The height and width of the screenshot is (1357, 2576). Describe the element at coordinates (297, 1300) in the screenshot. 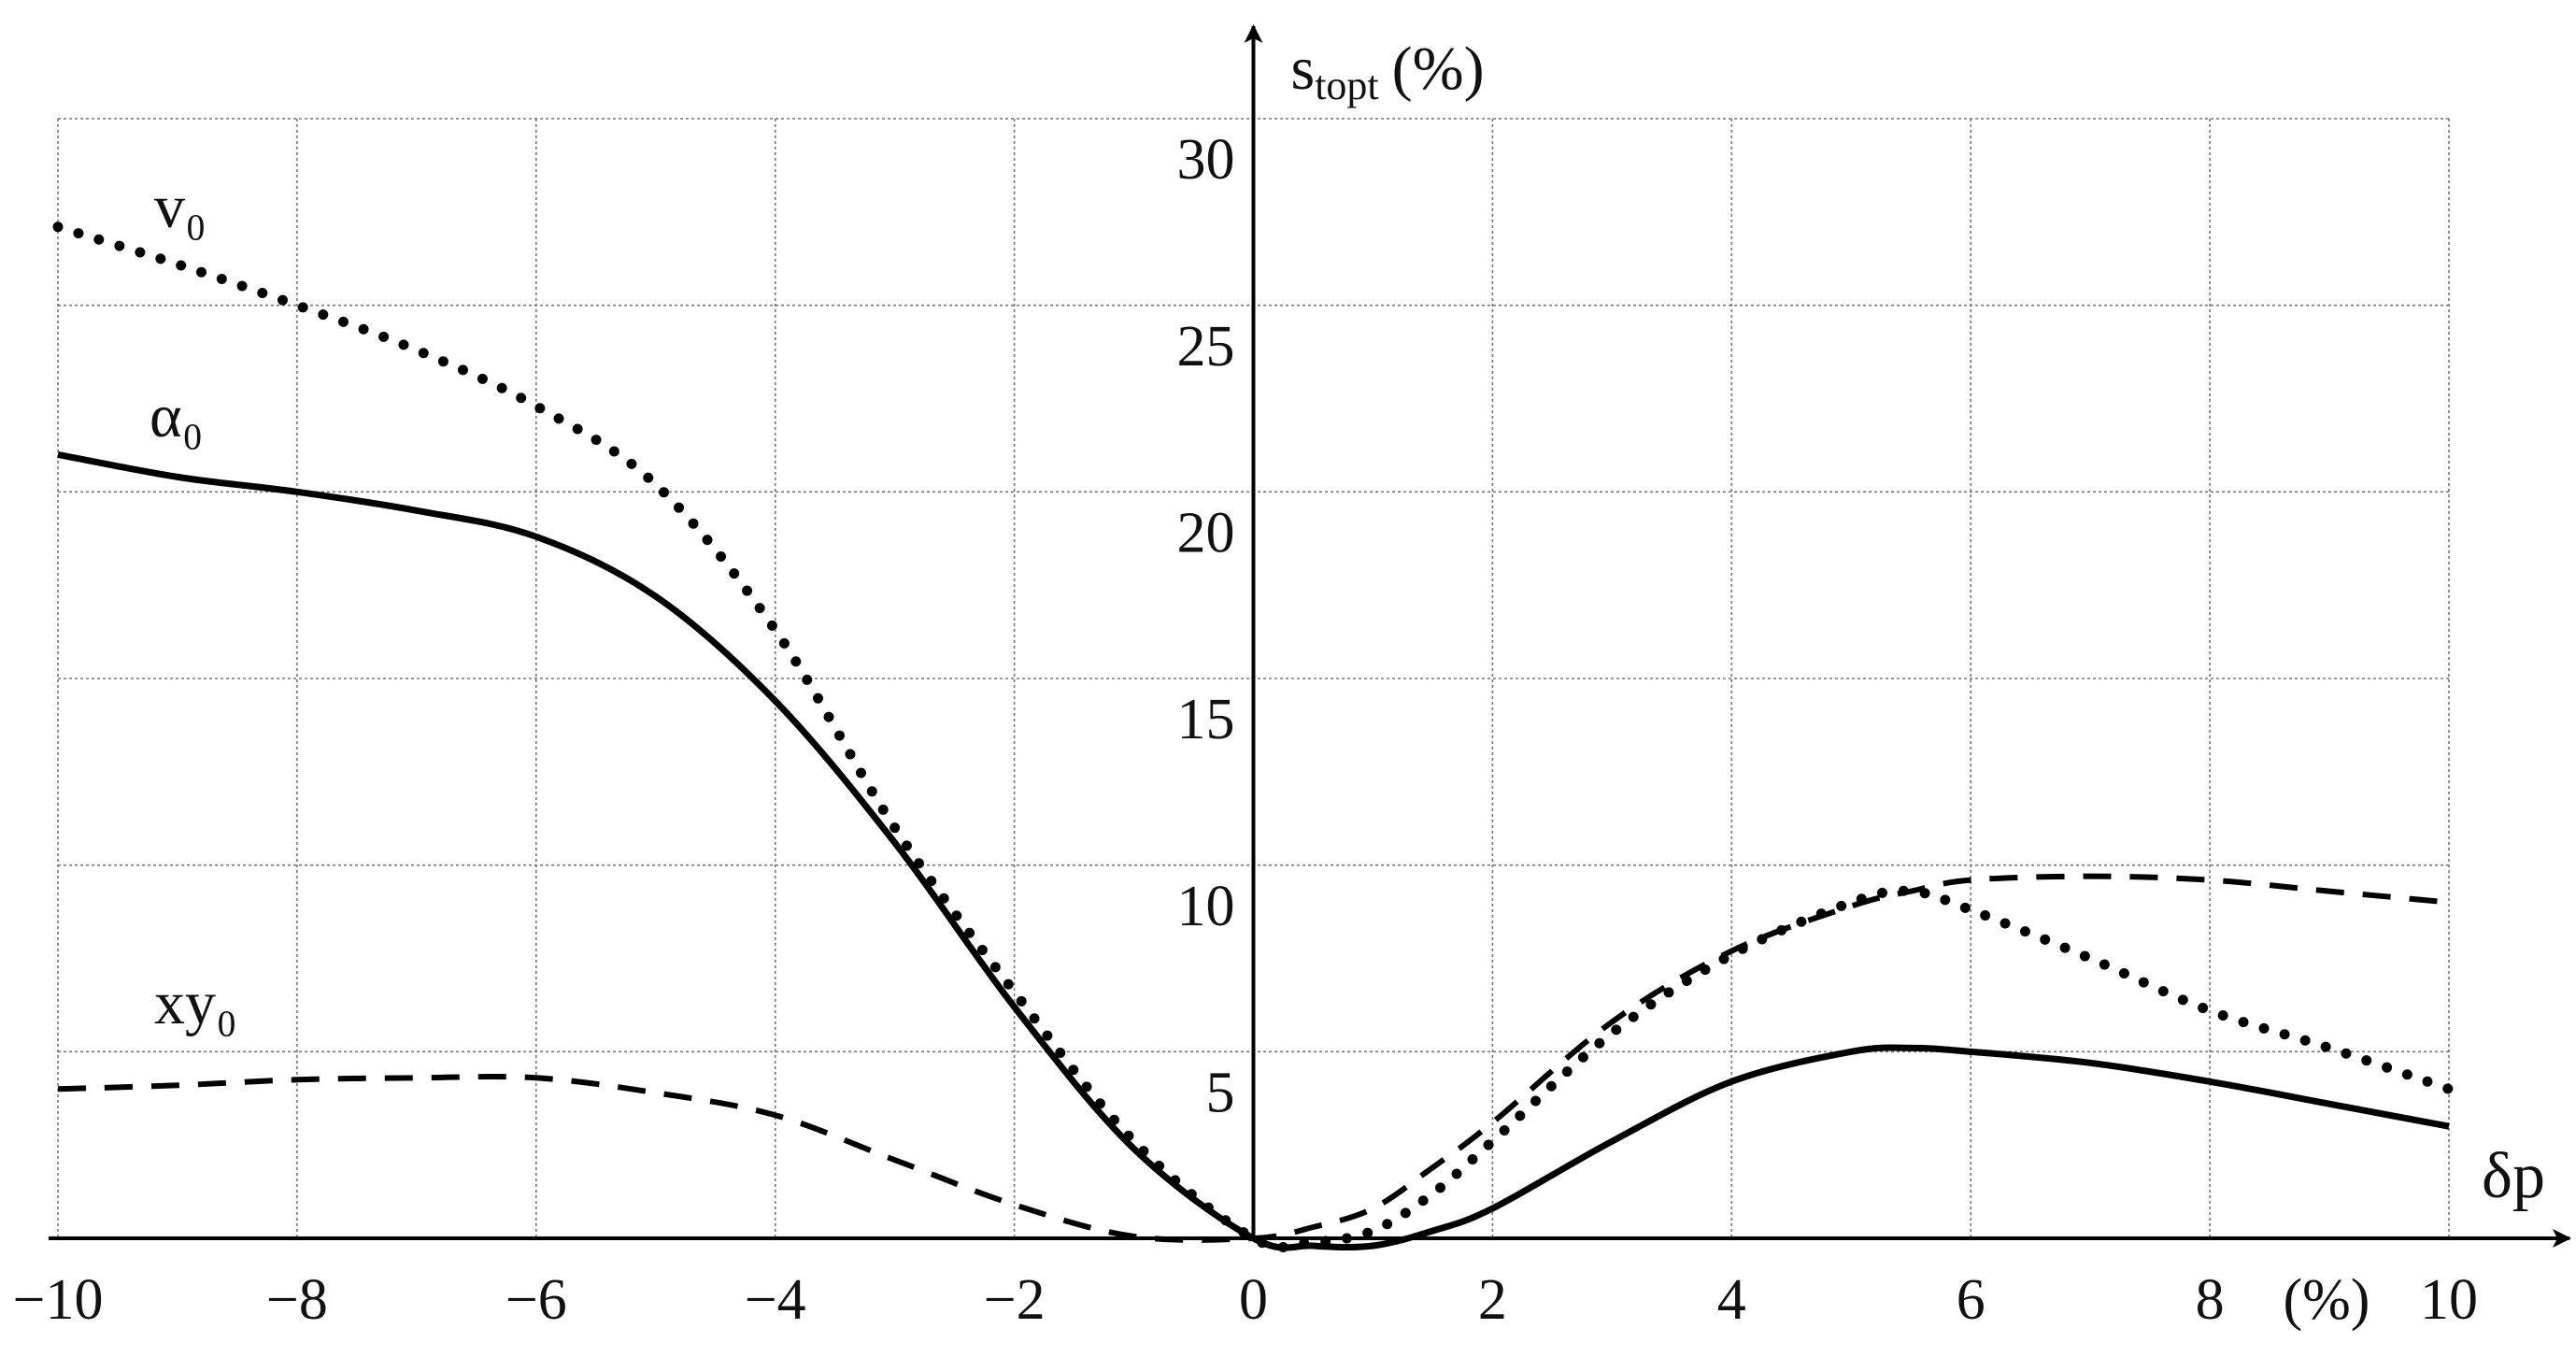

I see `x-tick-label: −8` at that location.